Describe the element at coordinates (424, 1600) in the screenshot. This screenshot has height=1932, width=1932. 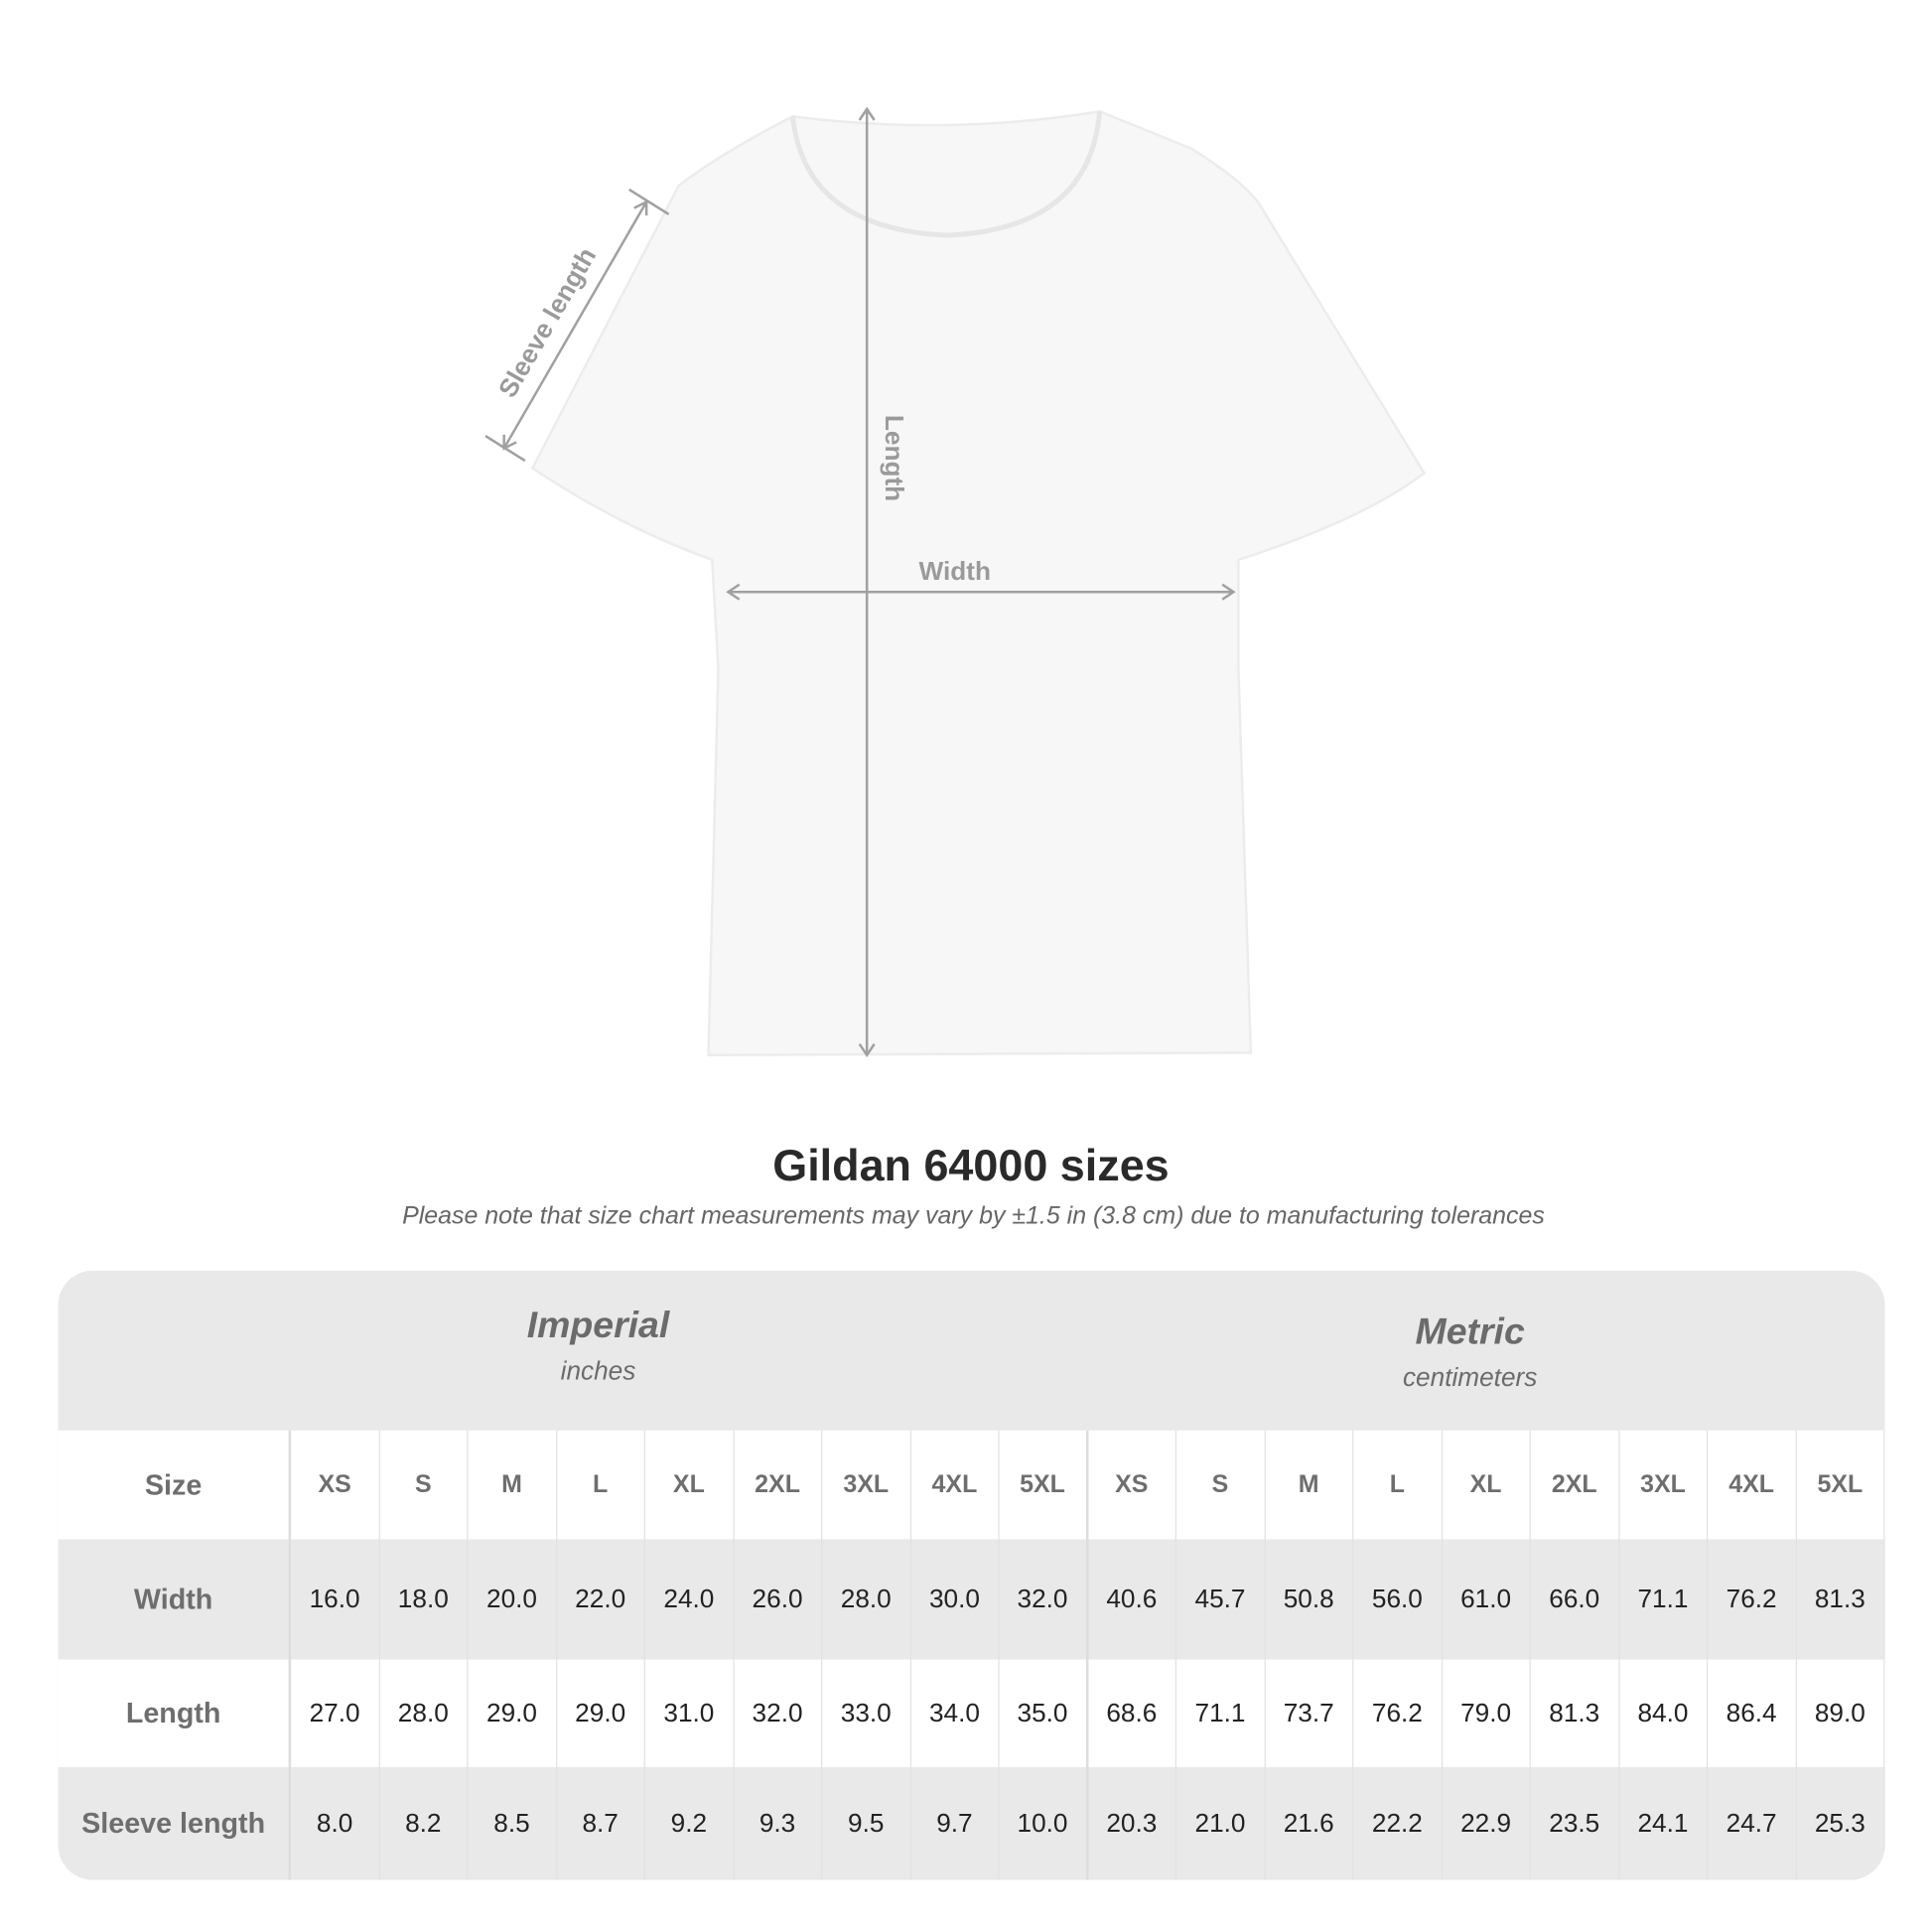
I see `table-cell: 18.0` at that location.